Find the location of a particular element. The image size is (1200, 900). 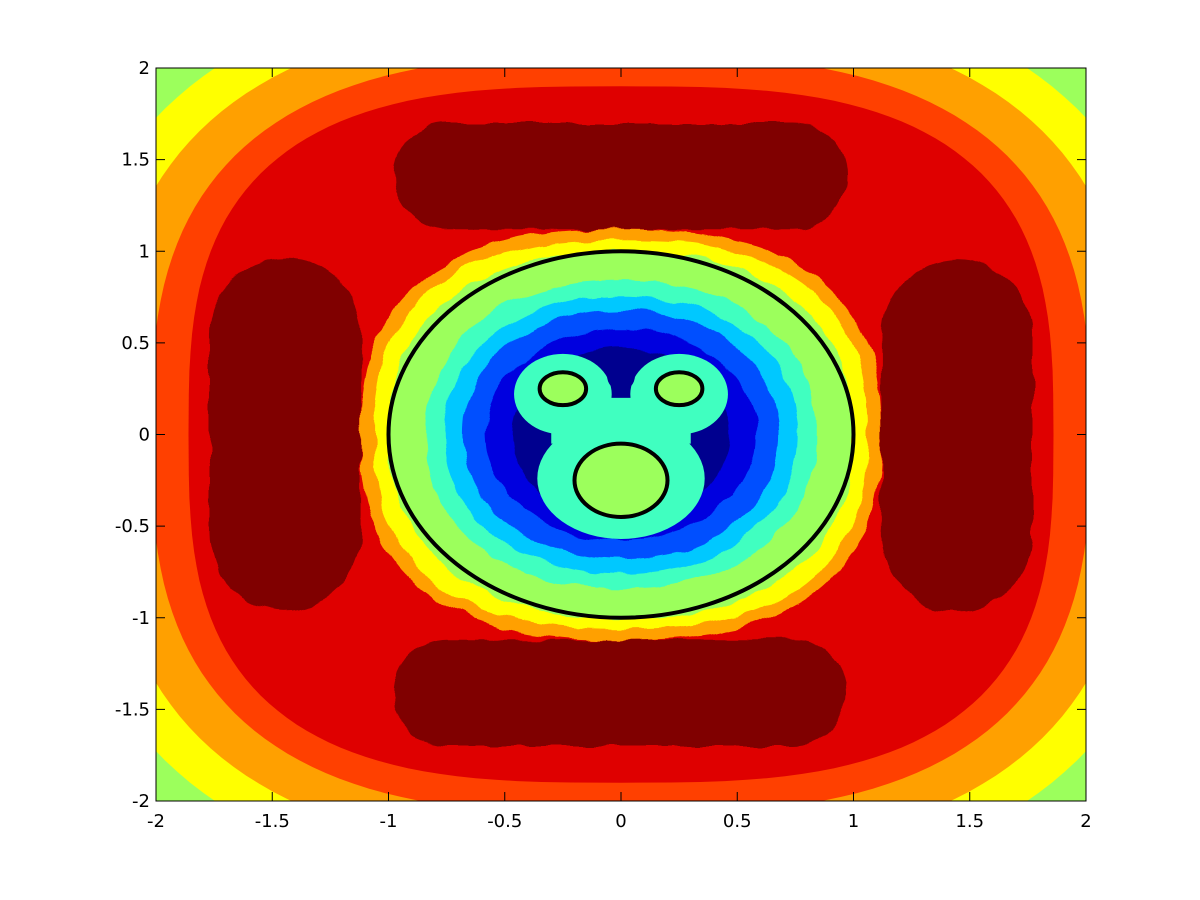

x-tick-label: 0.5 is located at coordinates (737, 821).